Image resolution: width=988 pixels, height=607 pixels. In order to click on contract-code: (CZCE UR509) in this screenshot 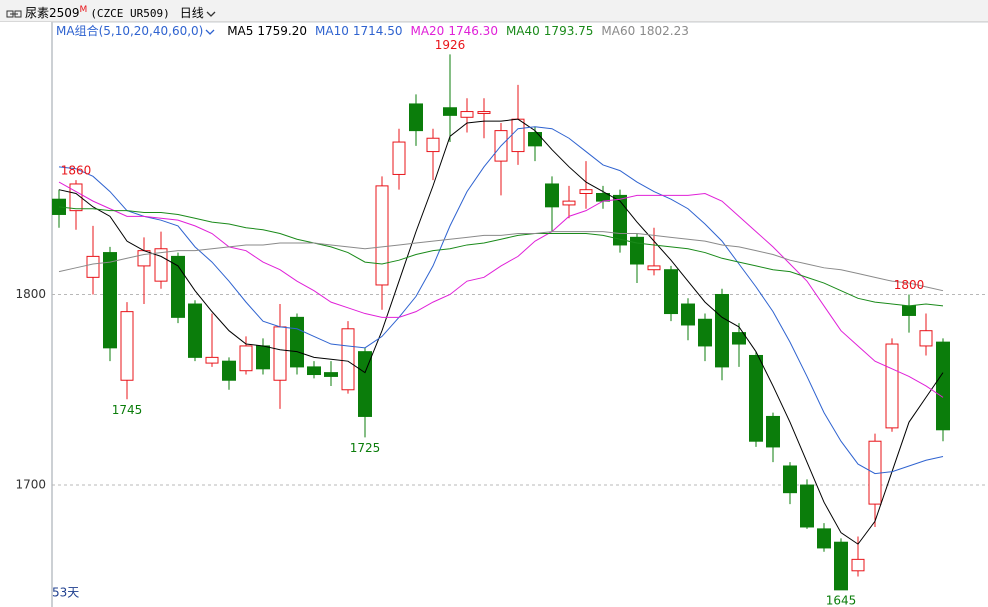, I will do `click(130, 13)`.